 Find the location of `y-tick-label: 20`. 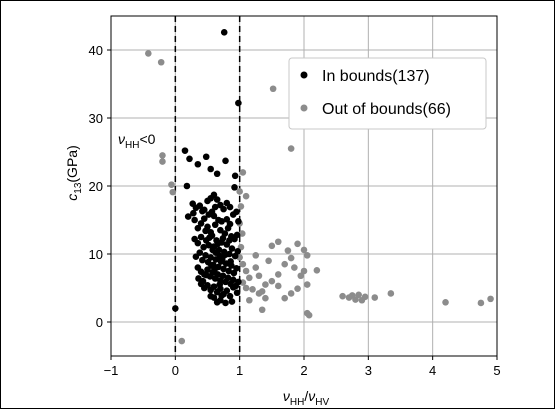

y-tick-label: 20 is located at coordinates (96, 186).